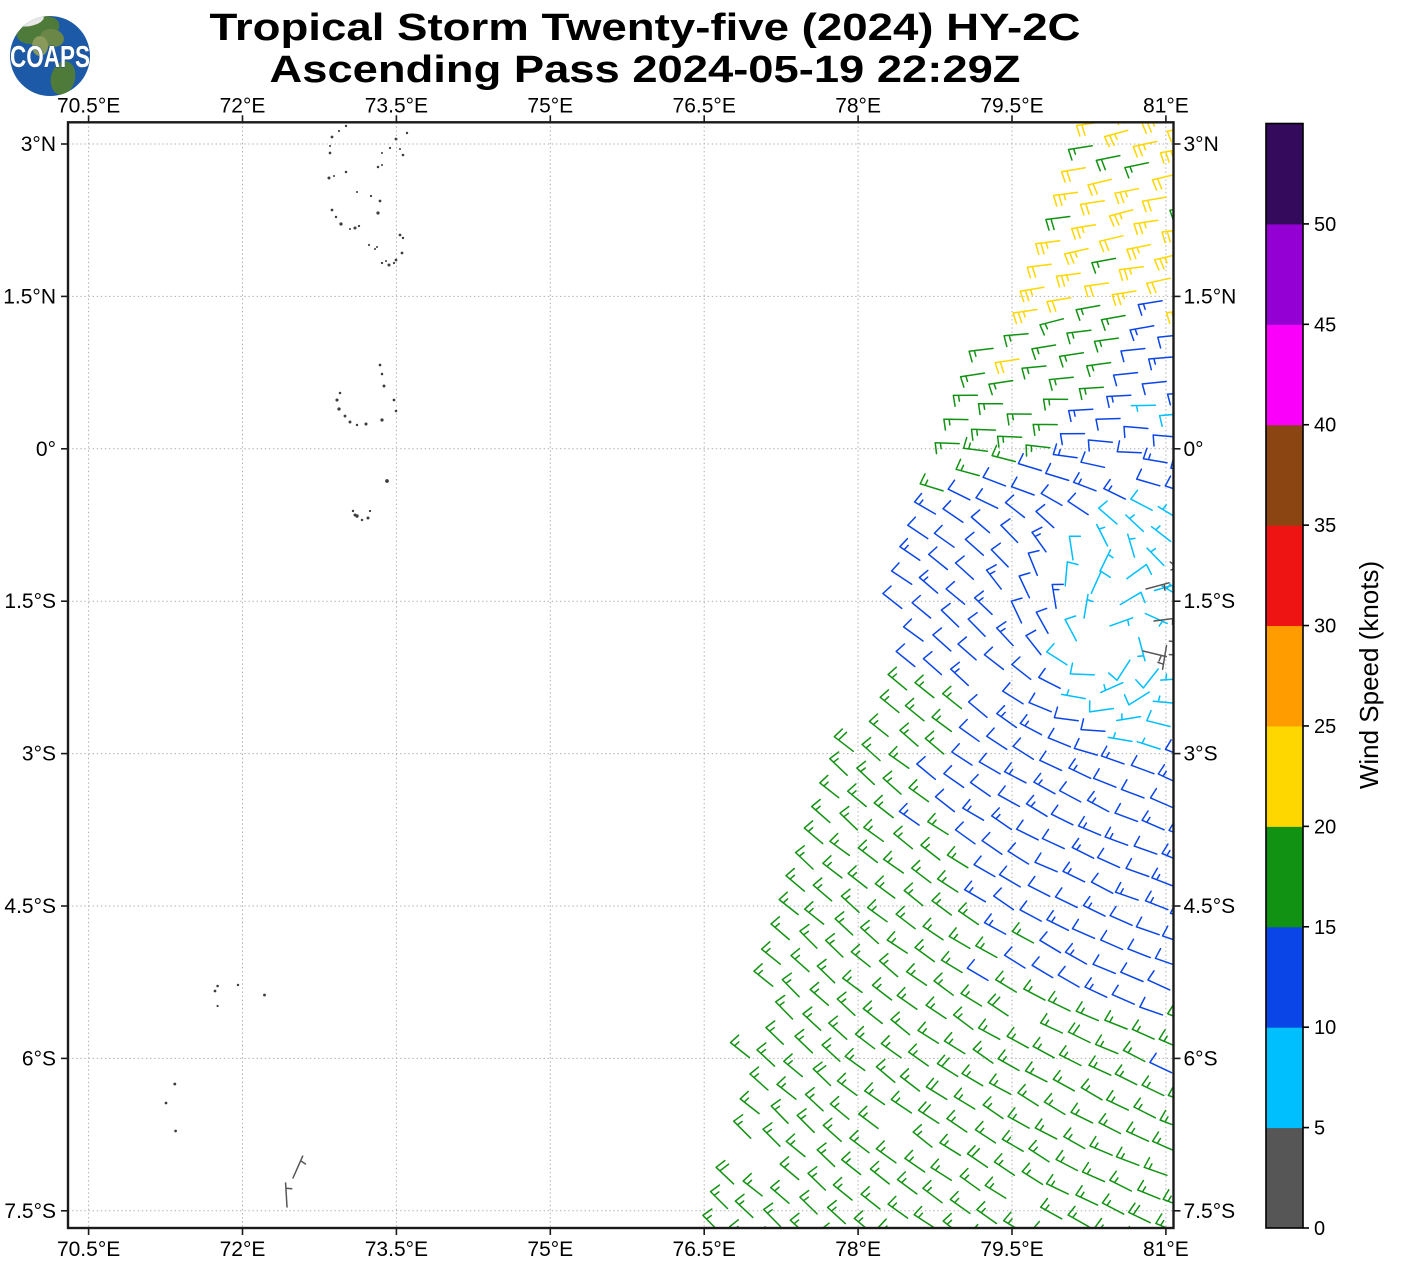 This screenshot has height=1264, width=1403. Describe the element at coordinates (1319, 1129) in the screenshot. I see `svg-text: 5` at that location.